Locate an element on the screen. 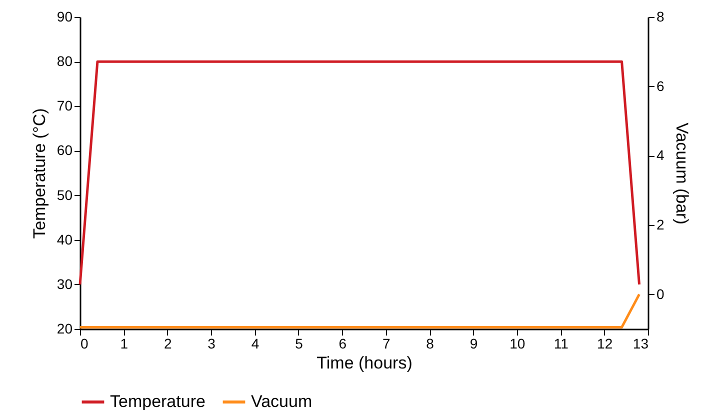 Image resolution: width=709 pixels, height=419 pixels. x-tick-label: 5 is located at coordinates (299, 344).